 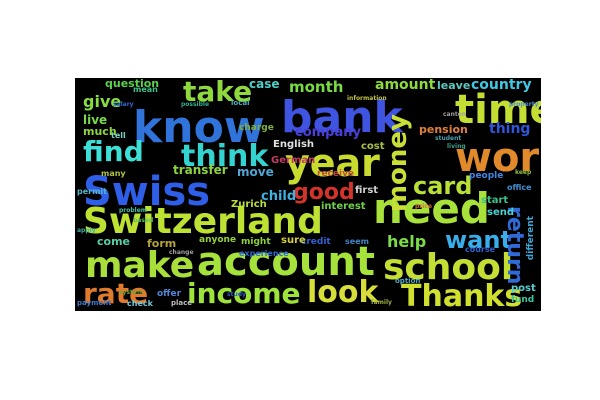 What do you see at coordinates (343, 206) in the screenshot?
I see `word-interest: interest` at bounding box center [343, 206].